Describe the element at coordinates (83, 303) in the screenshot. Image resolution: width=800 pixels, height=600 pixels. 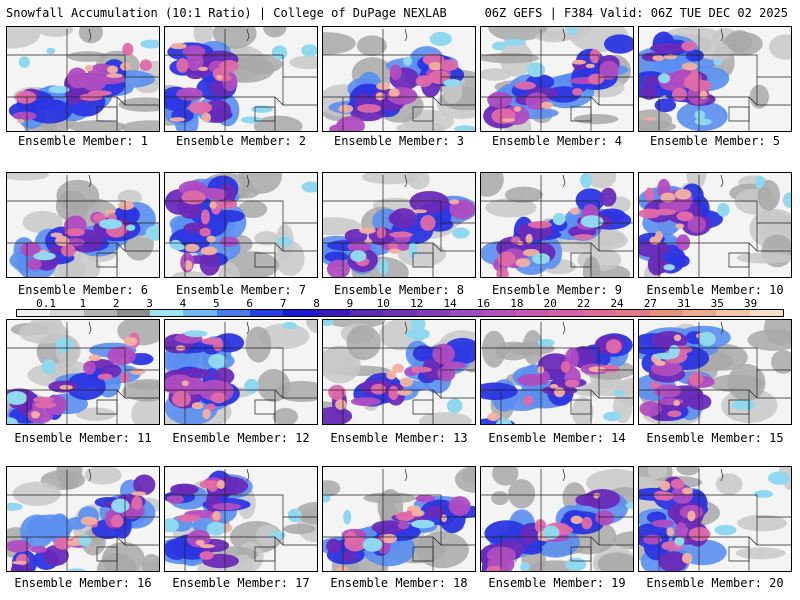
I see `colorbar-tick-label: 1` at that location.